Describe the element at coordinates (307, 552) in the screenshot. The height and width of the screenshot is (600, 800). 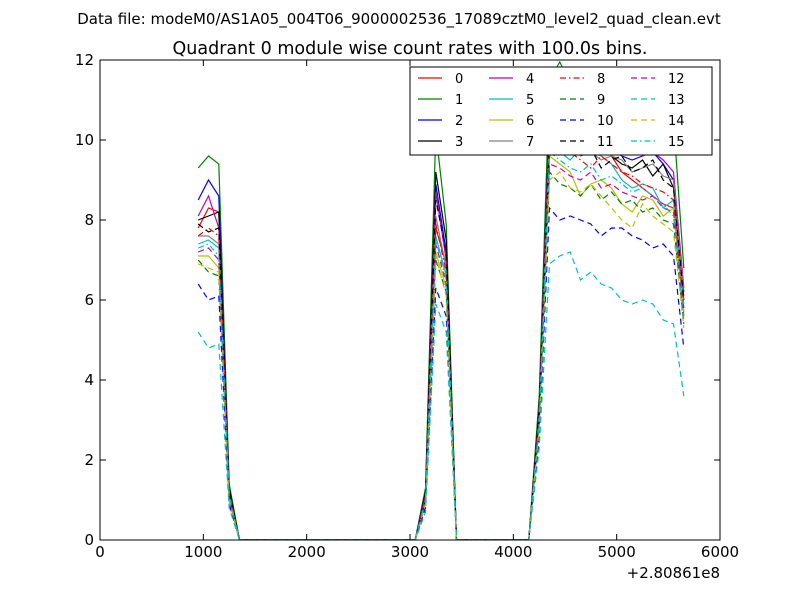
I see `x-tick-label: 2000` at that location.